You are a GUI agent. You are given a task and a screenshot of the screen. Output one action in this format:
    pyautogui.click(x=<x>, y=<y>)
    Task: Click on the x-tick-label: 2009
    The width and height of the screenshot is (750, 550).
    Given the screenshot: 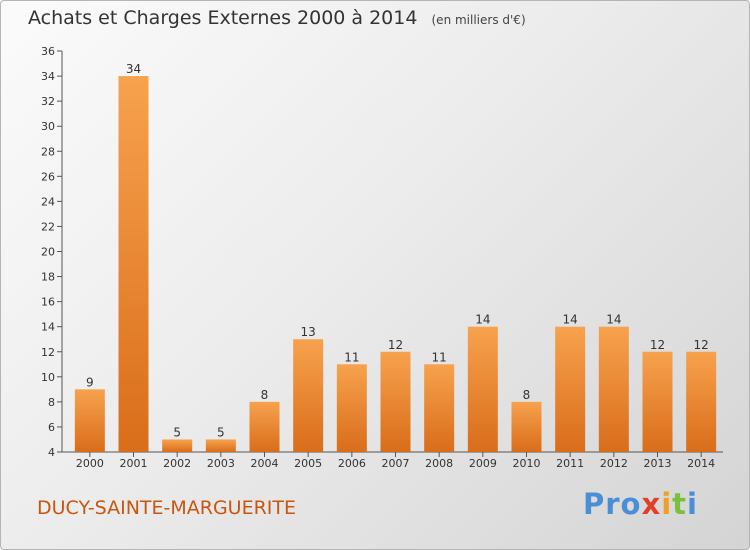 What is the action you would take?
    pyautogui.click(x=483, y=463)
    